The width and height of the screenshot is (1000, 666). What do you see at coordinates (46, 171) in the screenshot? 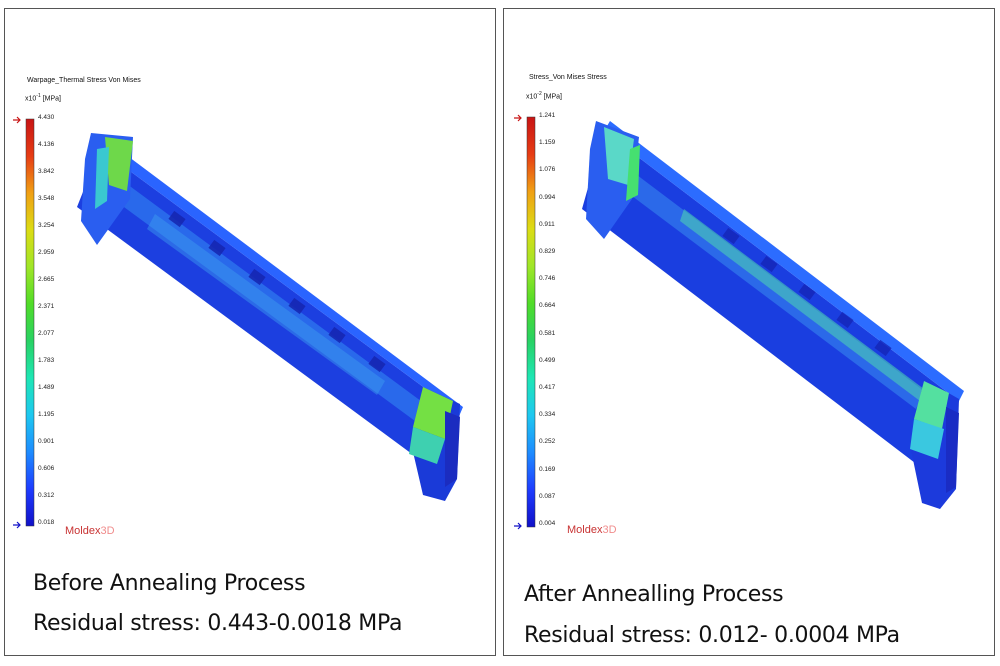
I see `colorbar-tick-label: 3.842` at bounding box center [46, 171].